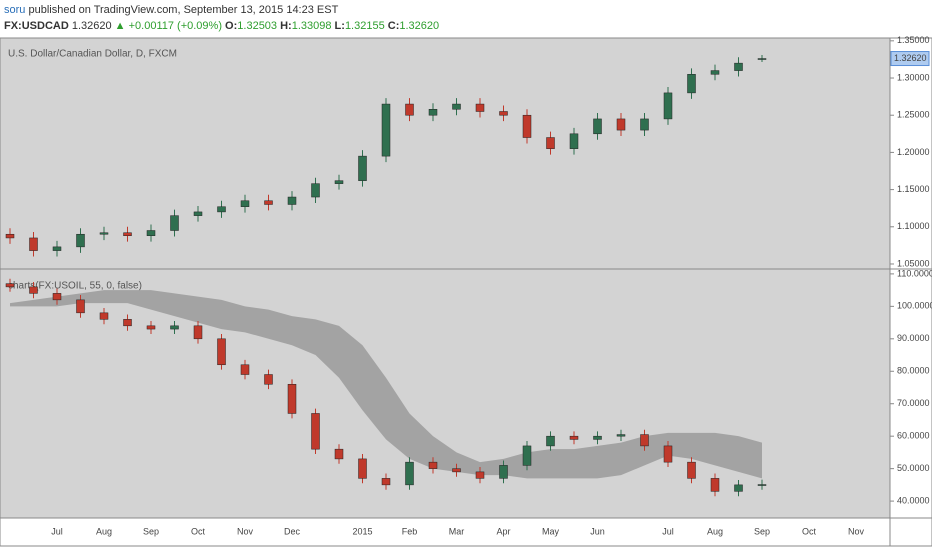 The image size is (932, 550). What do you see at coordinates (92, 54) in the screenshot?
I see `pane-title: U.S. Dollar/Canadian Dollar, D, FXCM` at bounding box center [92, 54].